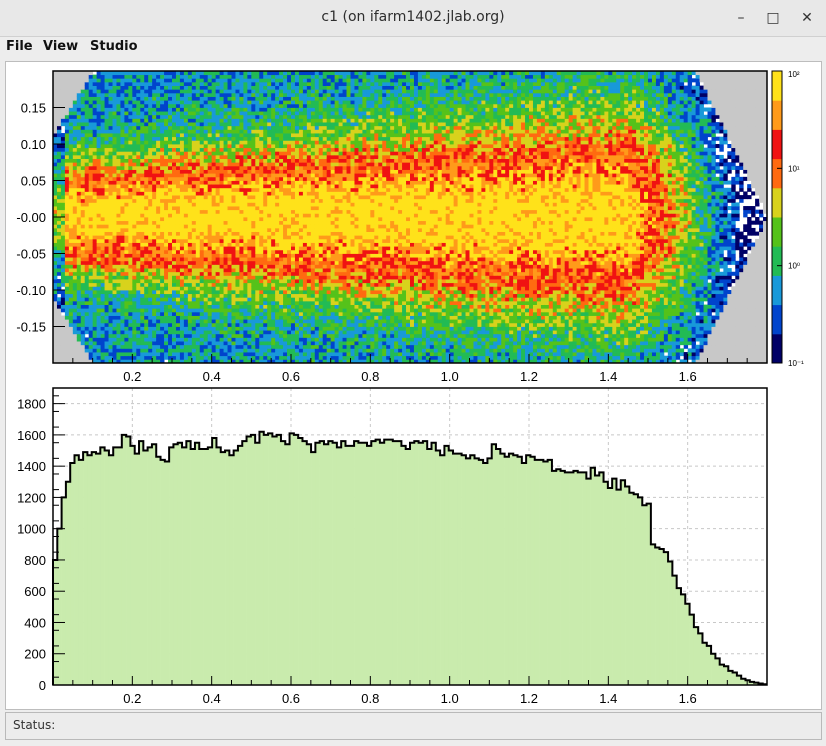 The width and height of the screenshot is (826, 746). Describe the element at coordinates (114, 46) in the screenshot. I see `menu-studio: Studio` at that location.